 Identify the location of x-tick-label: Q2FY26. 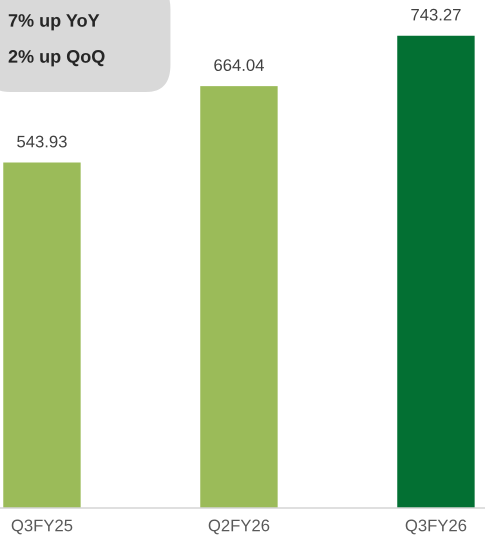
(239, 527).